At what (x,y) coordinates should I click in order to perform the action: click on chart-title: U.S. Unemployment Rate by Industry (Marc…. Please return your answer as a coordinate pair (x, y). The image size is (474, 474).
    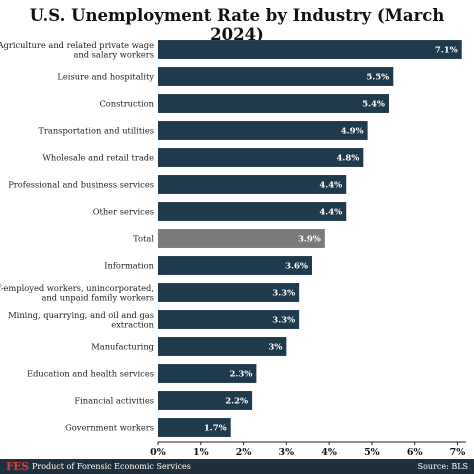
    Looking at the image, I should click on (237, 25).